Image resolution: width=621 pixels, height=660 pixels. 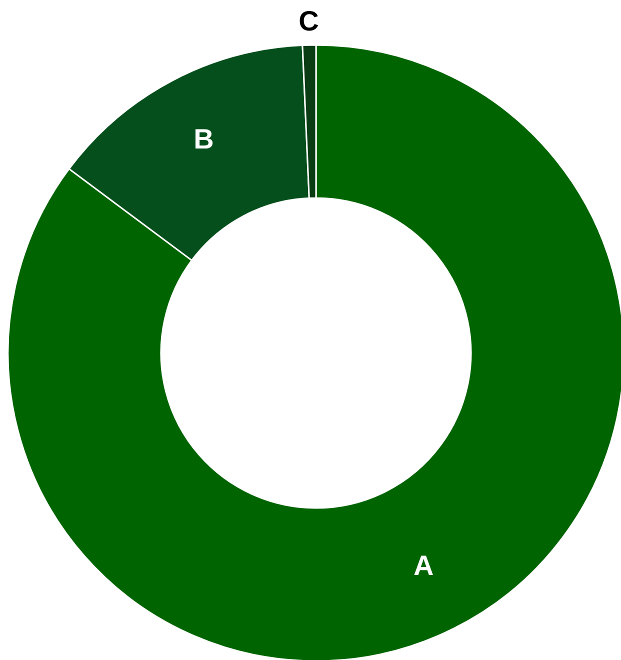 I want to click on slice-label: A, so click(x=423, y=565).